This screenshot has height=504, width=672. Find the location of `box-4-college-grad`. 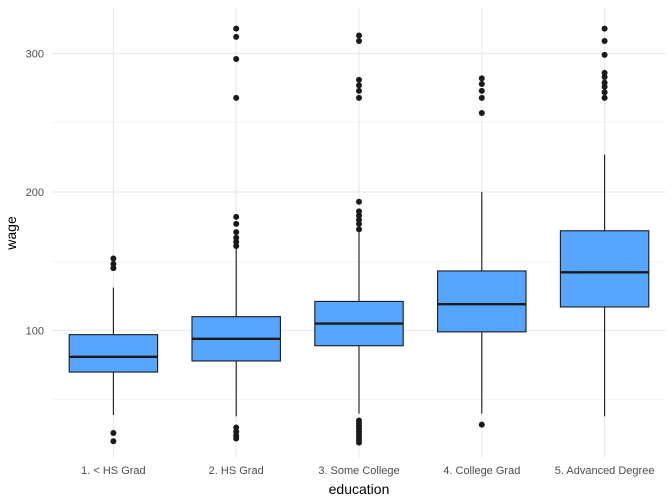

box-4-college-grad is located at coordinates (482, 251).